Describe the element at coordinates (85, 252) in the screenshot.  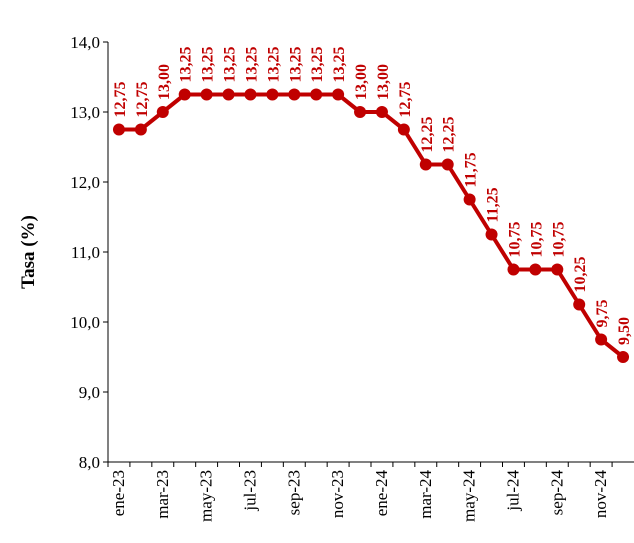
I see `y-tick-label: 11,0` at that location.